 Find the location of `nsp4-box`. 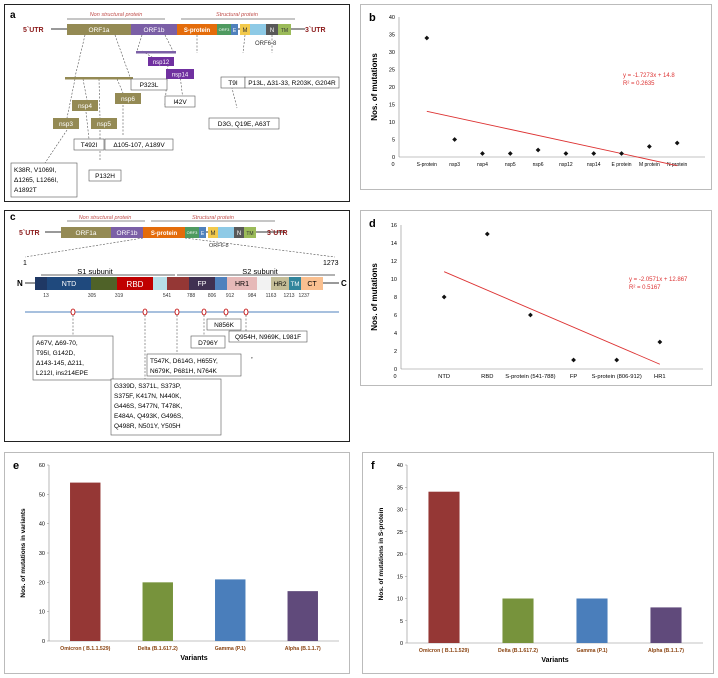

nsp4-box is located at coordinates (85, 105).